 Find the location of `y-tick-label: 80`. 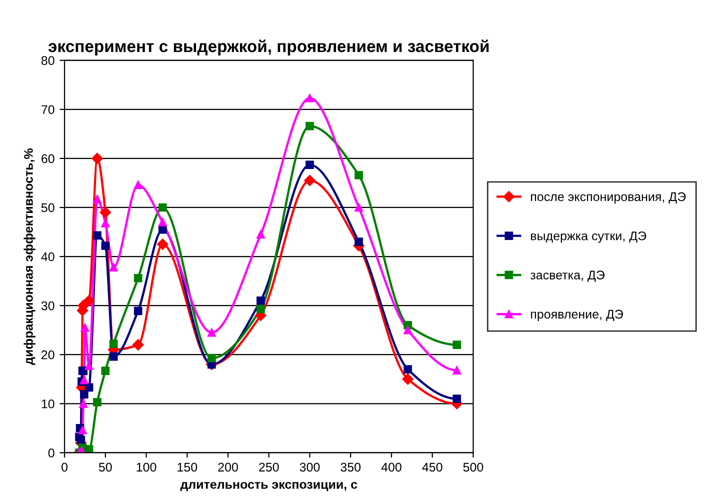

y-tick-label: 80 is located at coordinates (47, 61).